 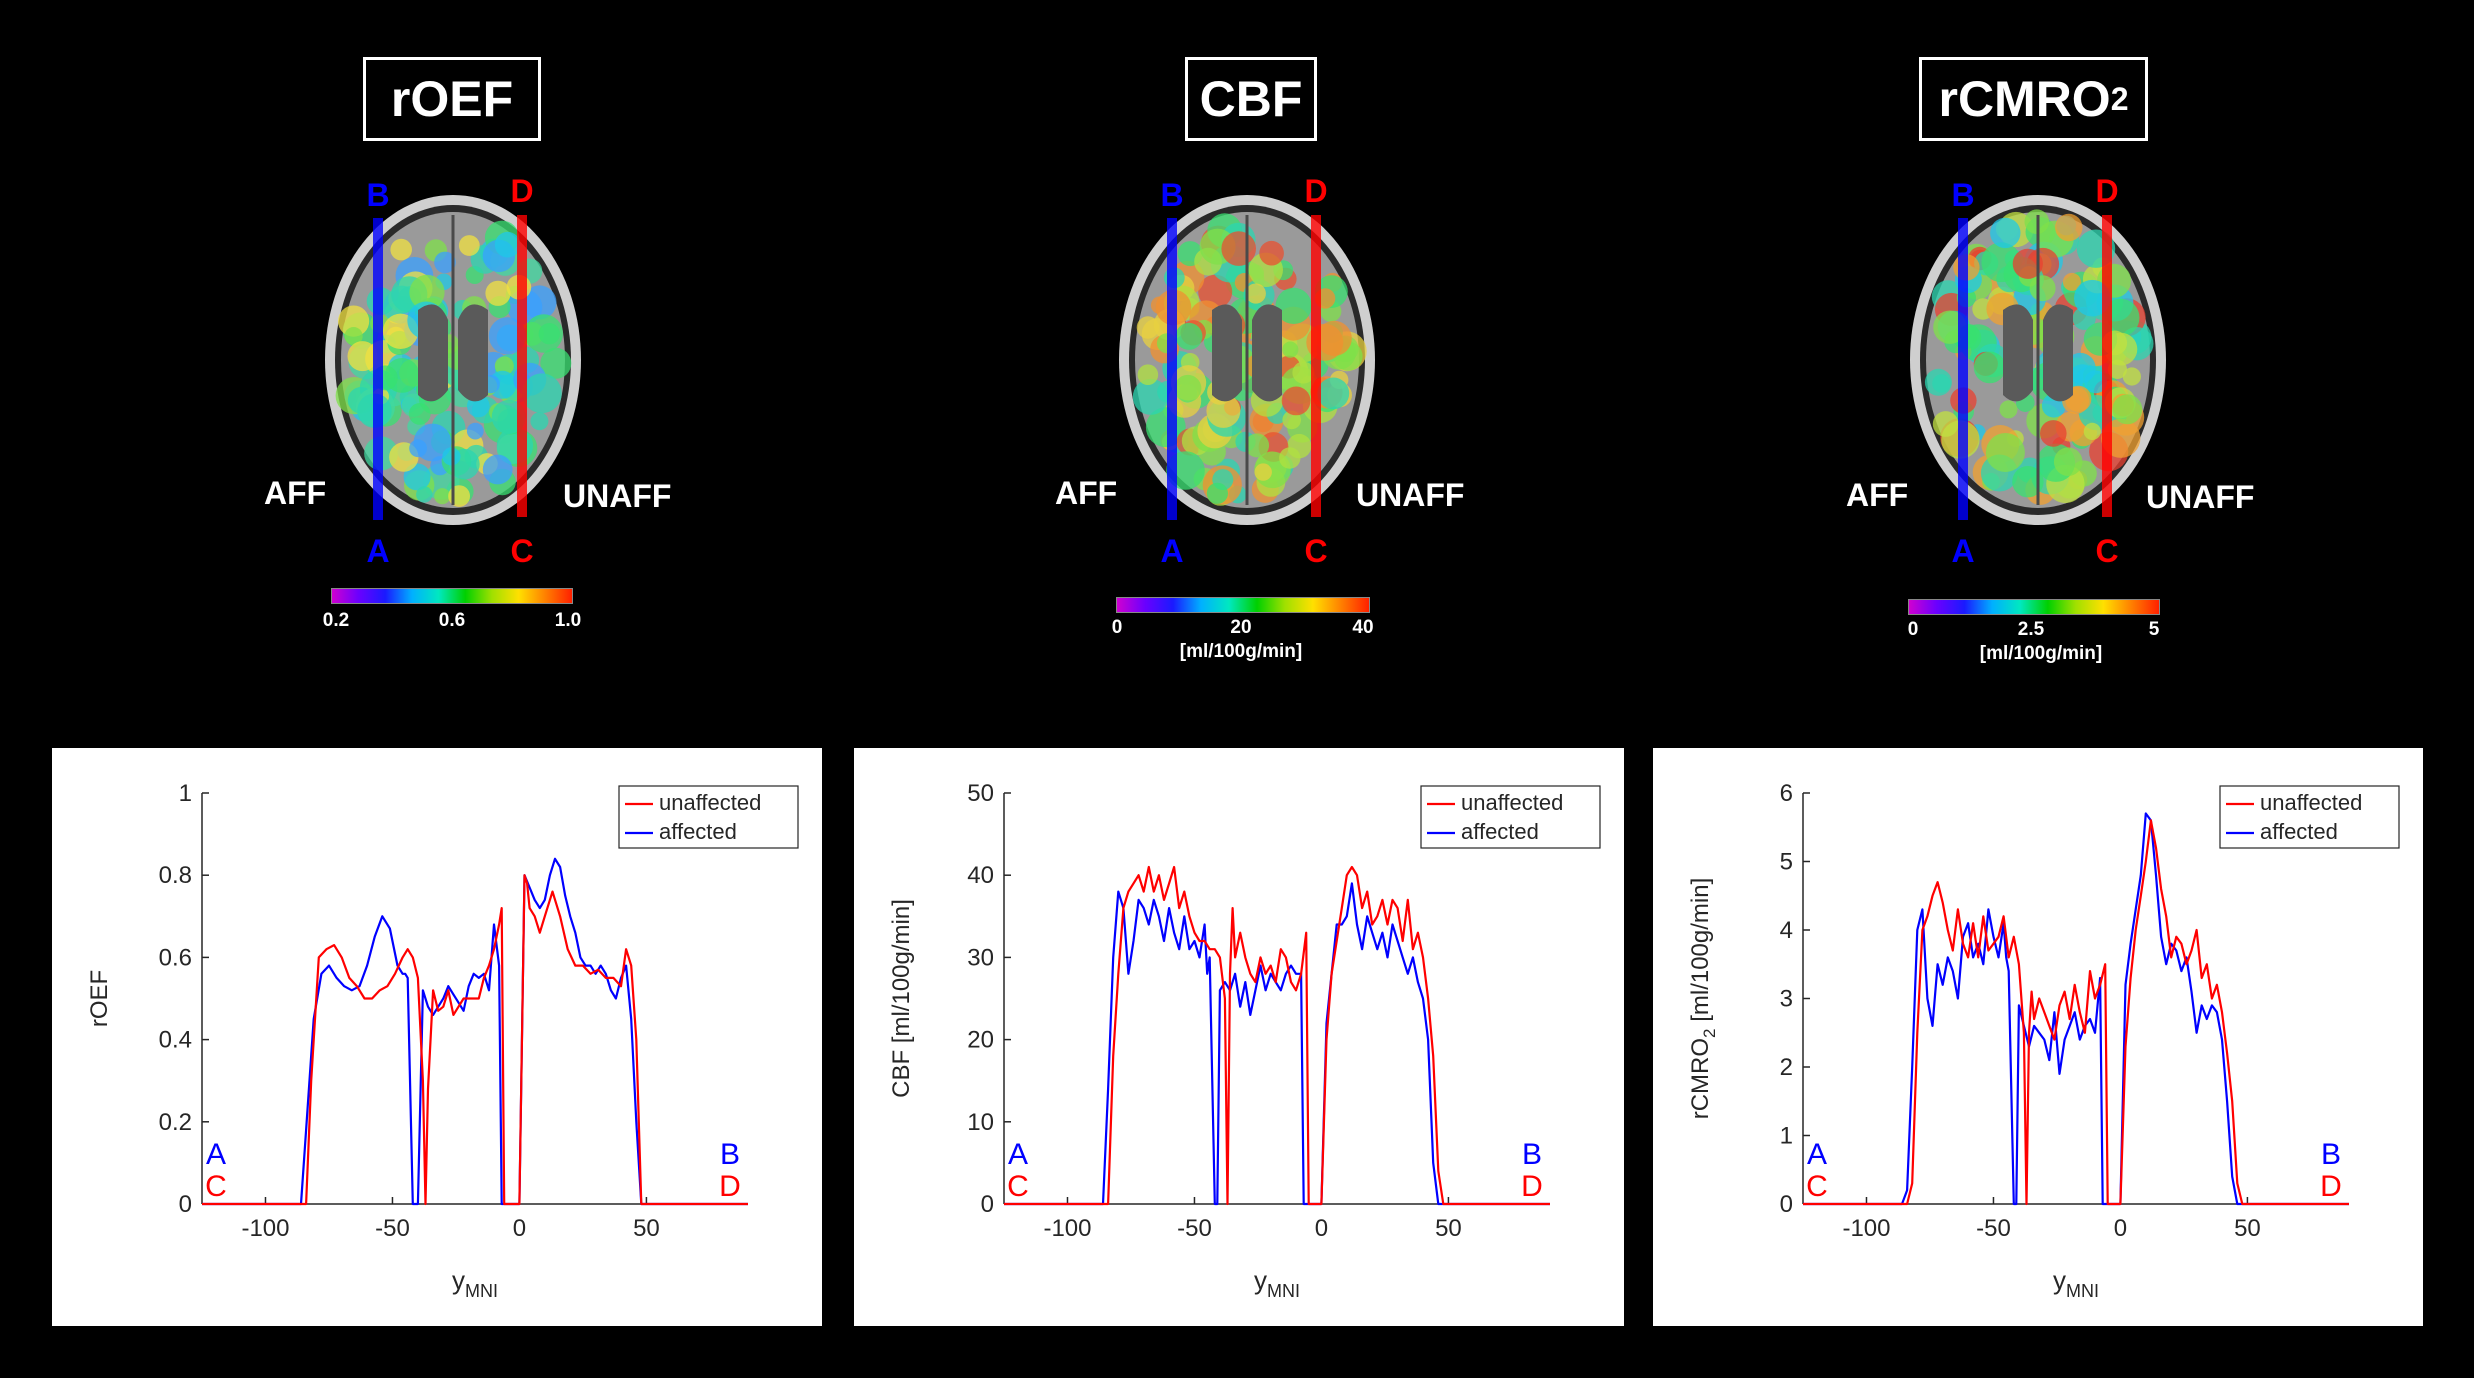 I want to click on title-text: CBF, so click(x=1251, y=99).